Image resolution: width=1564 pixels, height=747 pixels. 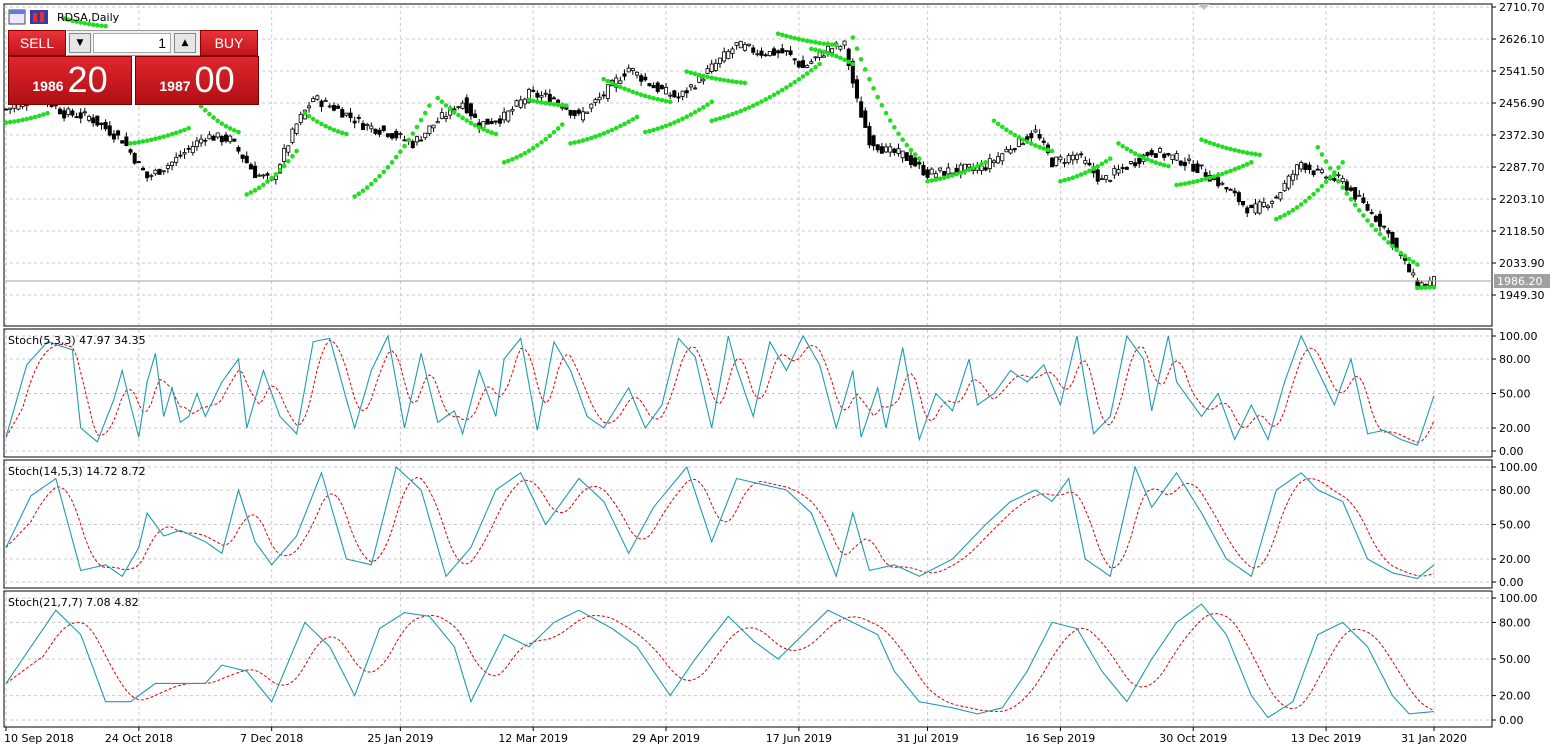 I want to click on x-tick-label: 31 Jul 2019, so click(x=927, y=738).